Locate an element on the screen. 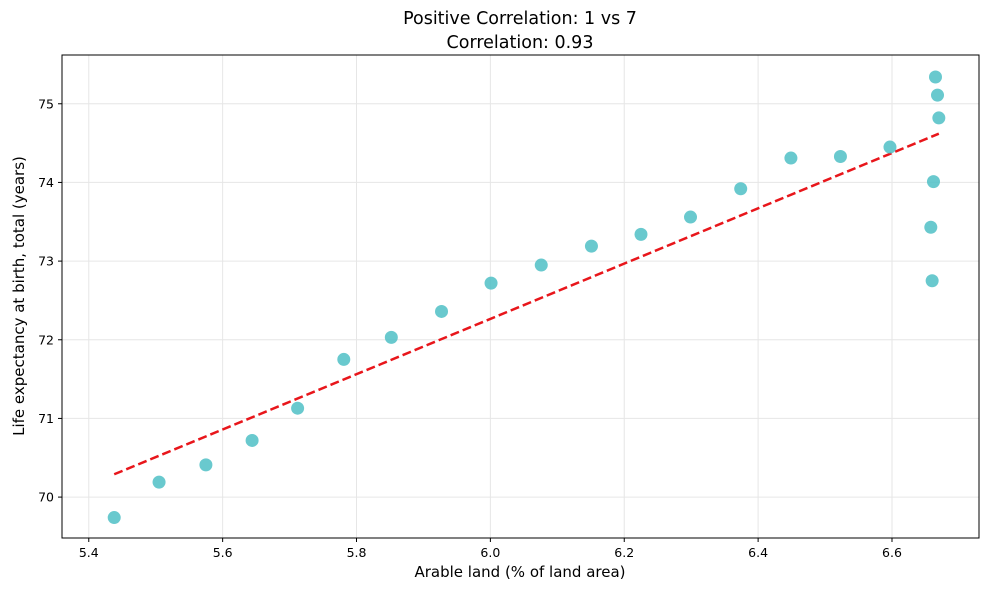 This screenshot has height=590, width=989. x-tick-label: 6.2 is located at coordinates (624, 552).